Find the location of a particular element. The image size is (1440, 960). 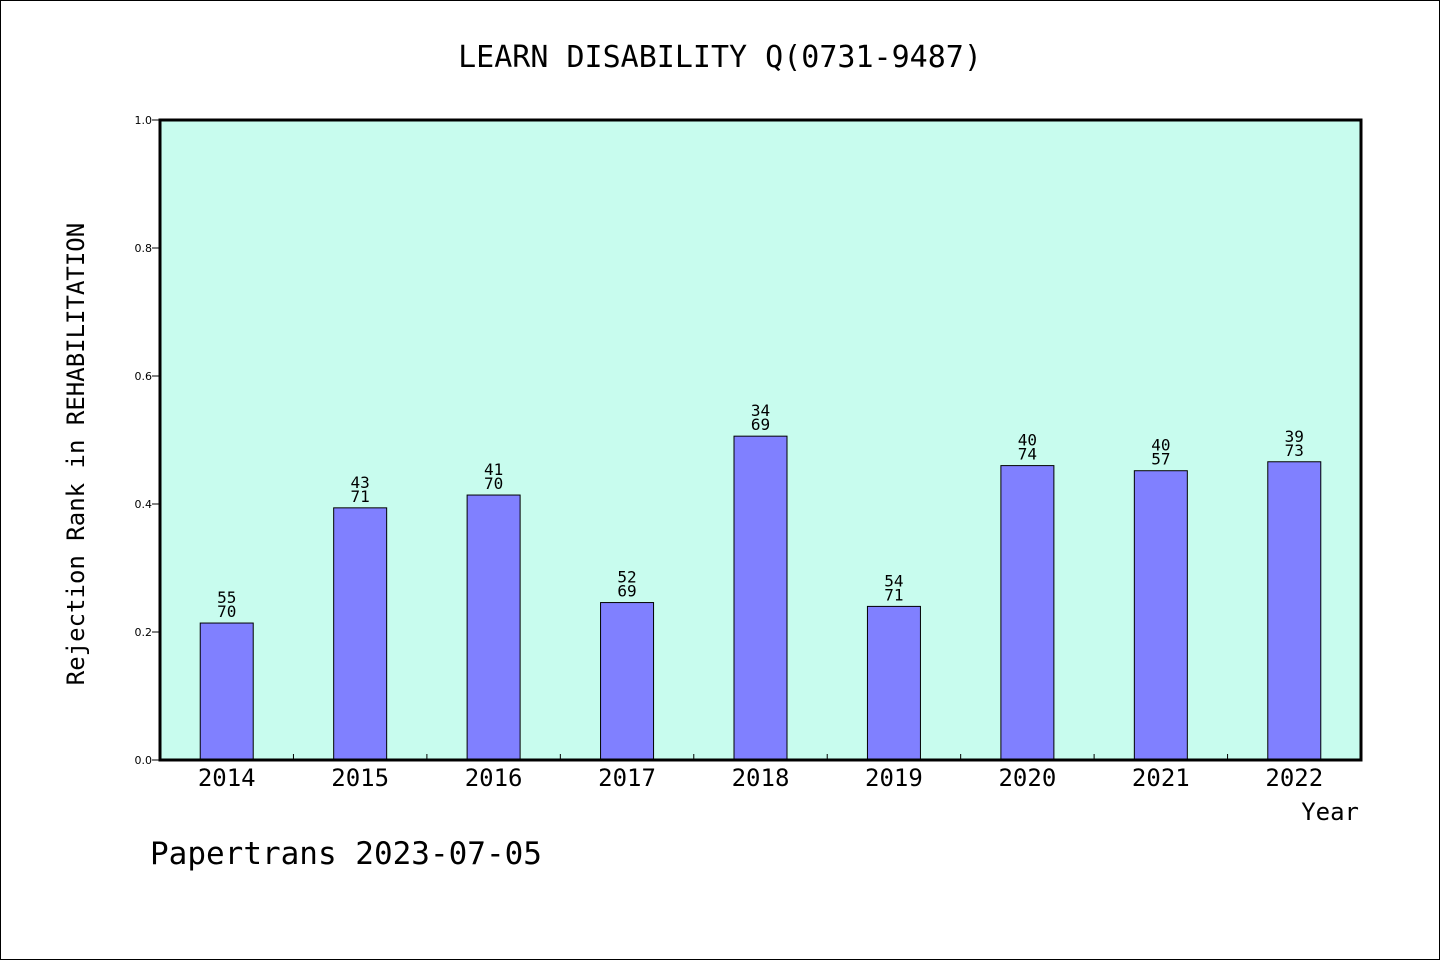

x-tick-label: 2022 is located at coordinates (1294, 778).